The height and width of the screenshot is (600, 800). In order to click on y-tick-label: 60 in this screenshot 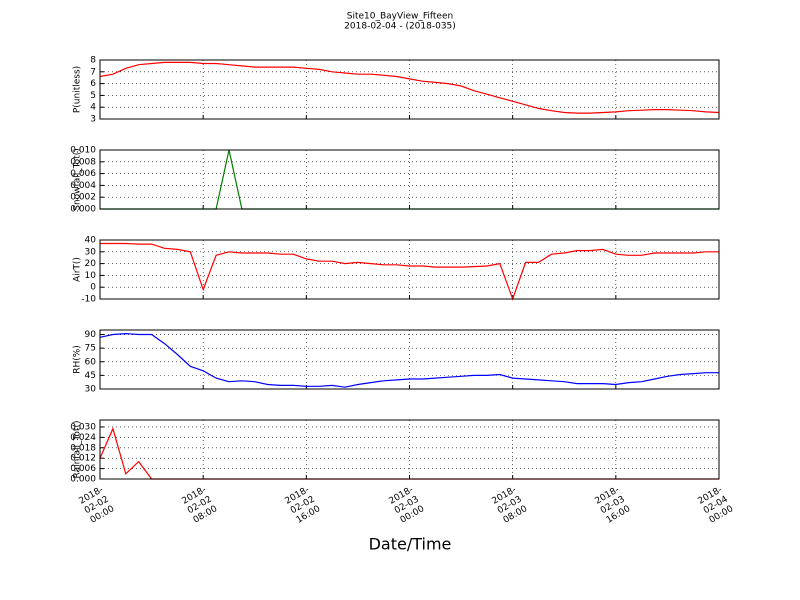, I will do `click(91, 362)`.